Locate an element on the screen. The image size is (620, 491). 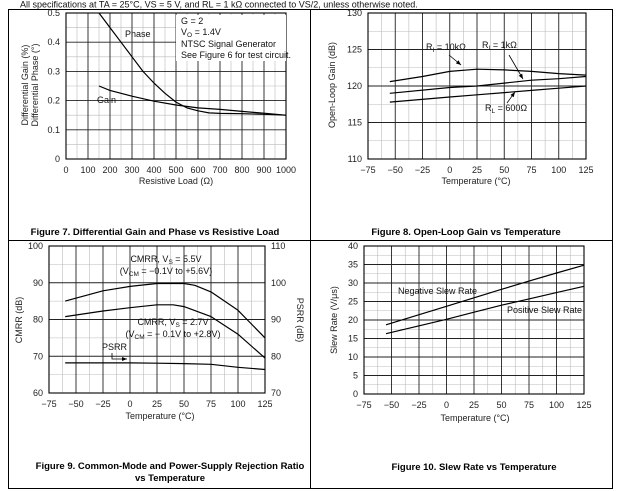
y-tick-label: 110 is located at coordinates (355, 159).